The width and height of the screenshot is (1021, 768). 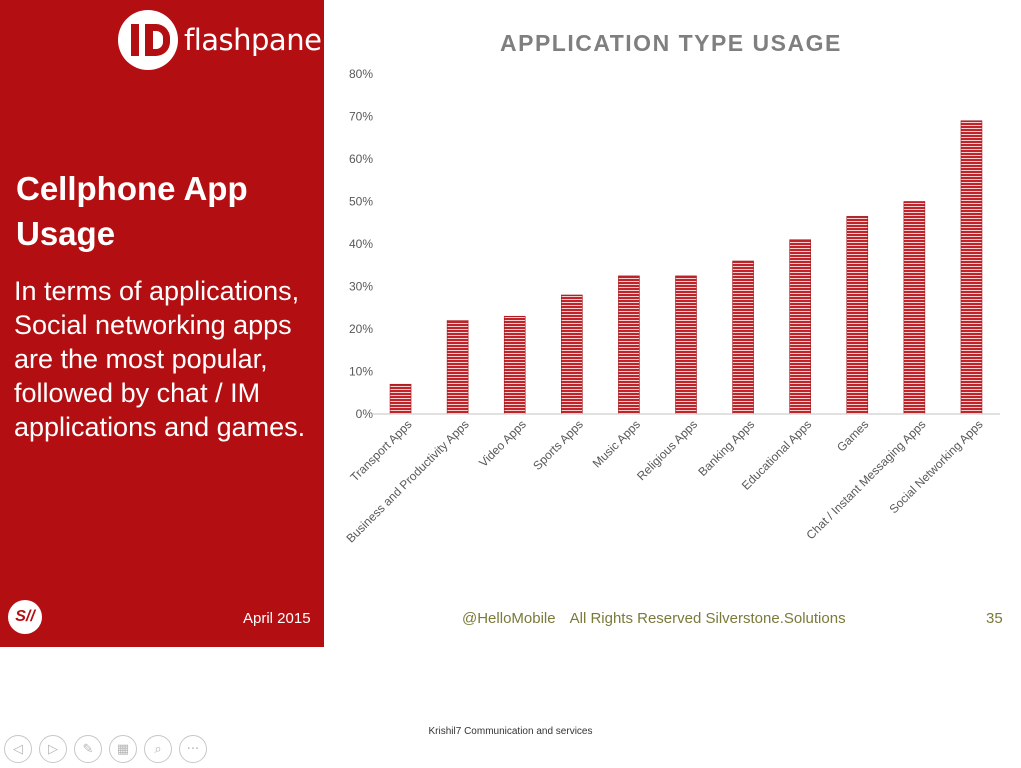 What do you see at coordinates (158, 749) in the screenshot?
I see `zoom-icon: ⌕` at bounding box center [158, 749].